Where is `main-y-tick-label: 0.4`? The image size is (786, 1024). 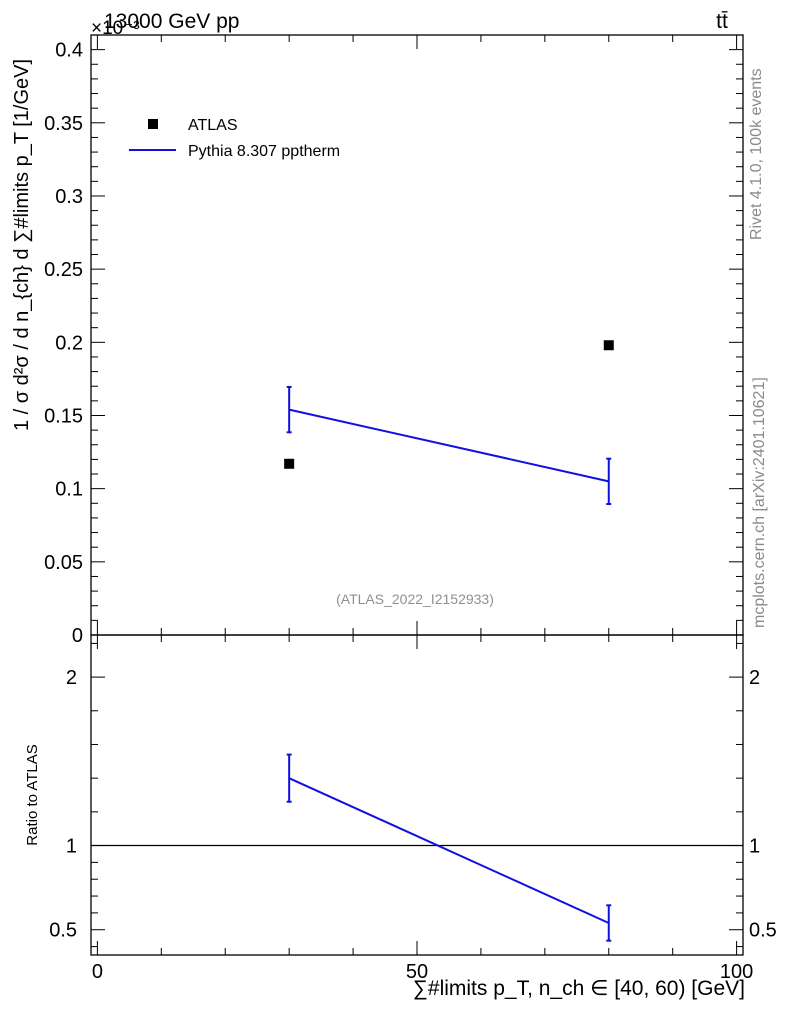
main-y-tick-label: 0.4 is located at coordinates (69, 51).